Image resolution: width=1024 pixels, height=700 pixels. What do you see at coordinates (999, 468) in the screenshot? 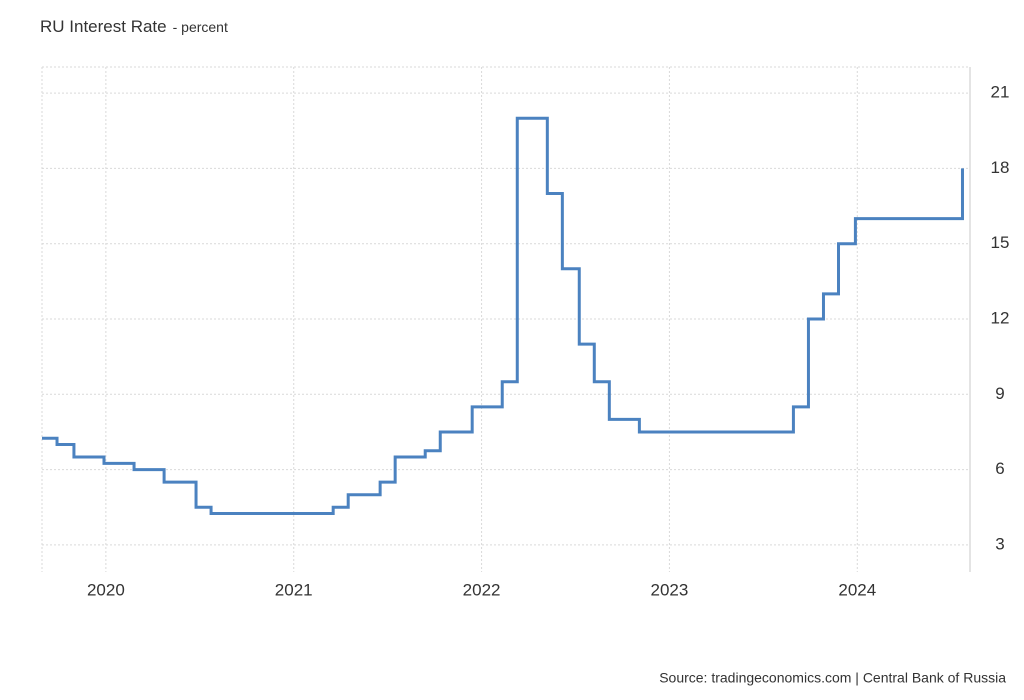
I see `y-tick-label: 6` at bounding box center [999, 468].